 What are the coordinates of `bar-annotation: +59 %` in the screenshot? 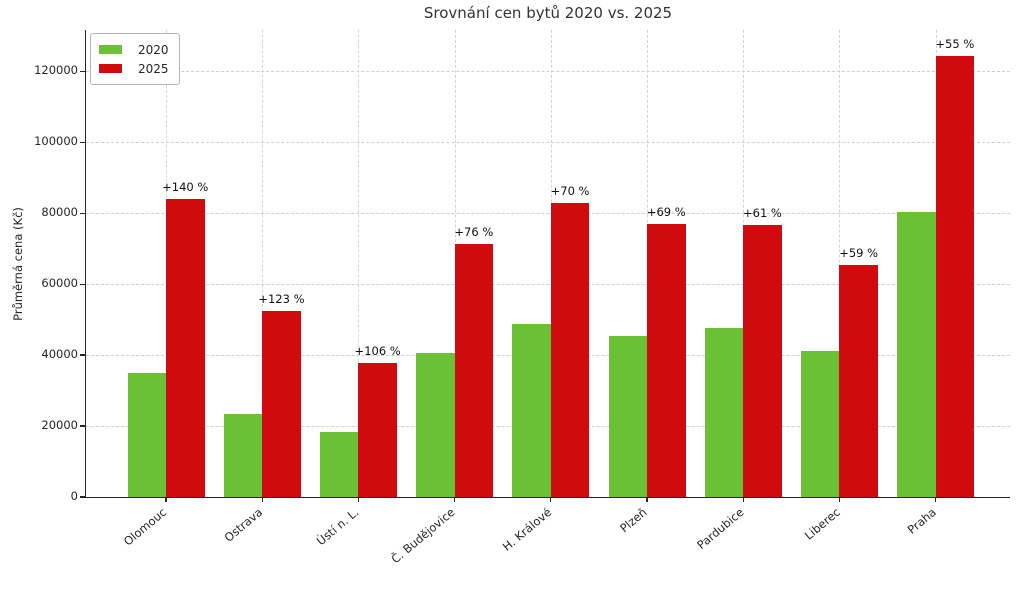 It's located at (859, 252).